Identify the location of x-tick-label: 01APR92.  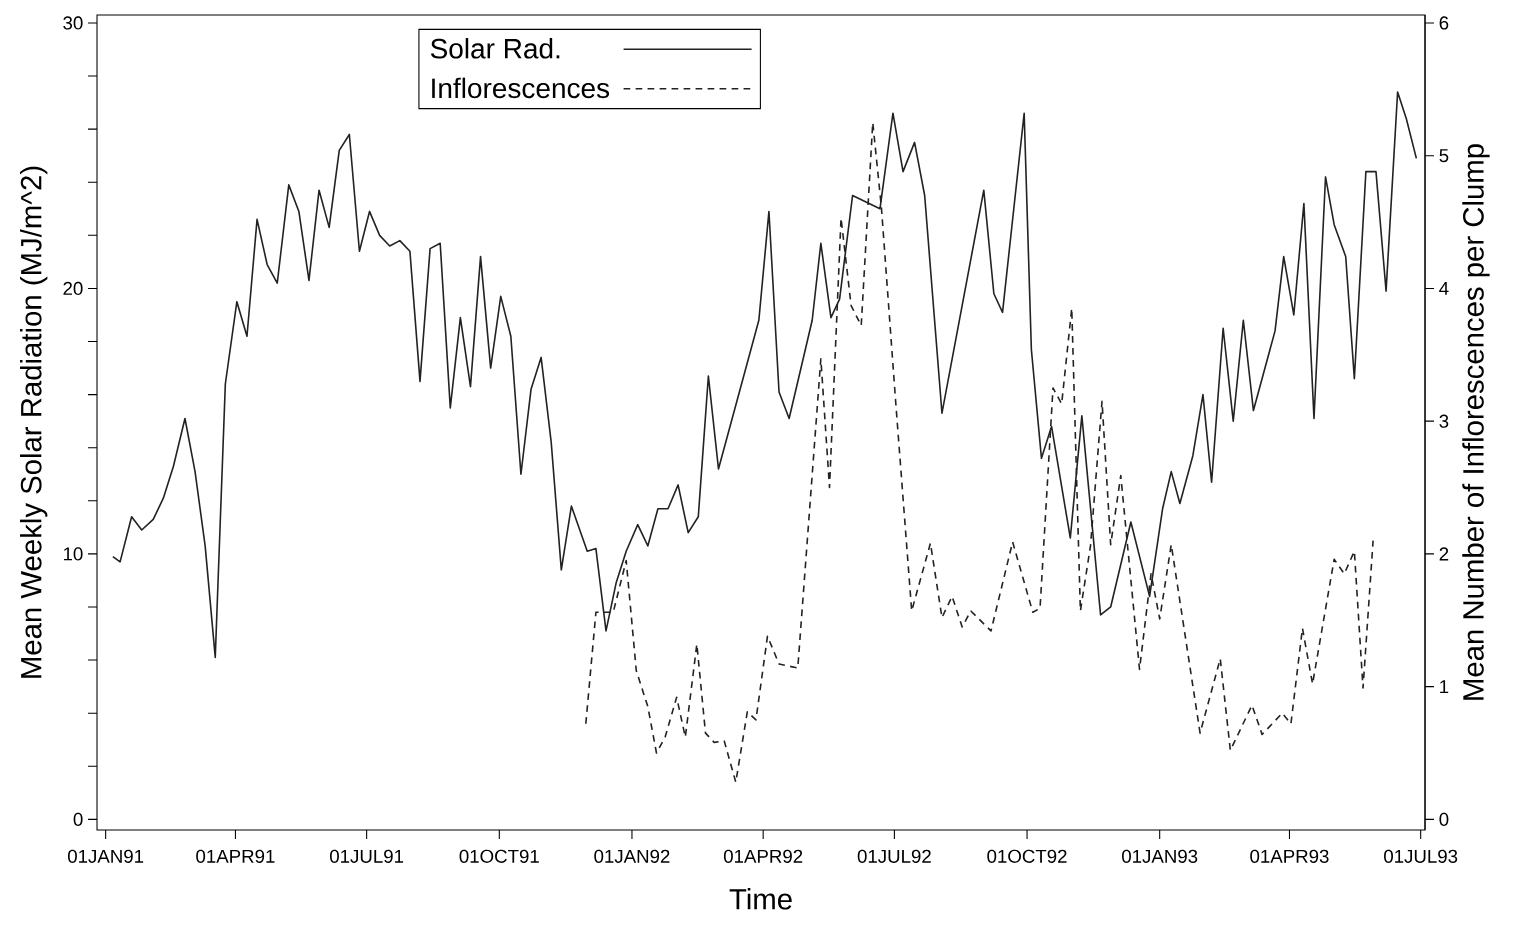
(763, 856).